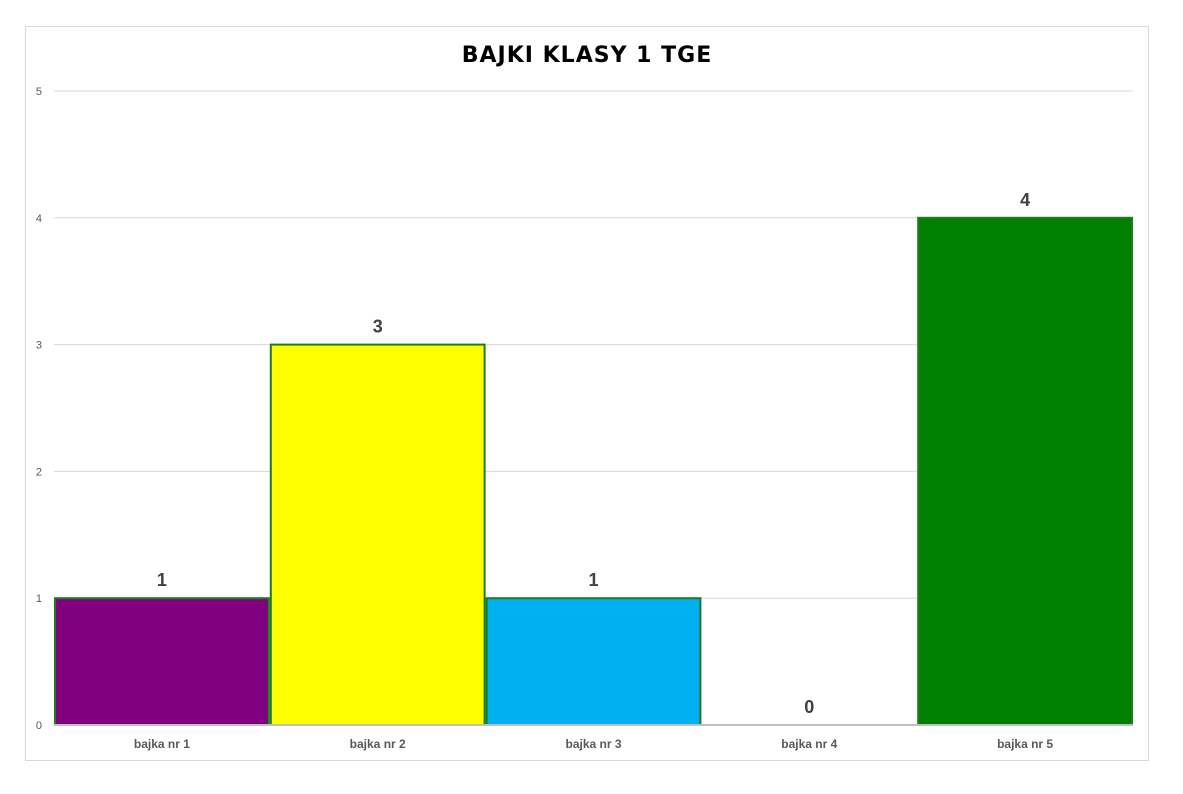 Image resolution: width=1183 pixels, height=794 pixels. Describe the element at coordinates (378, 327) in the screenshot. I see `data-label-2: 3` at that location.